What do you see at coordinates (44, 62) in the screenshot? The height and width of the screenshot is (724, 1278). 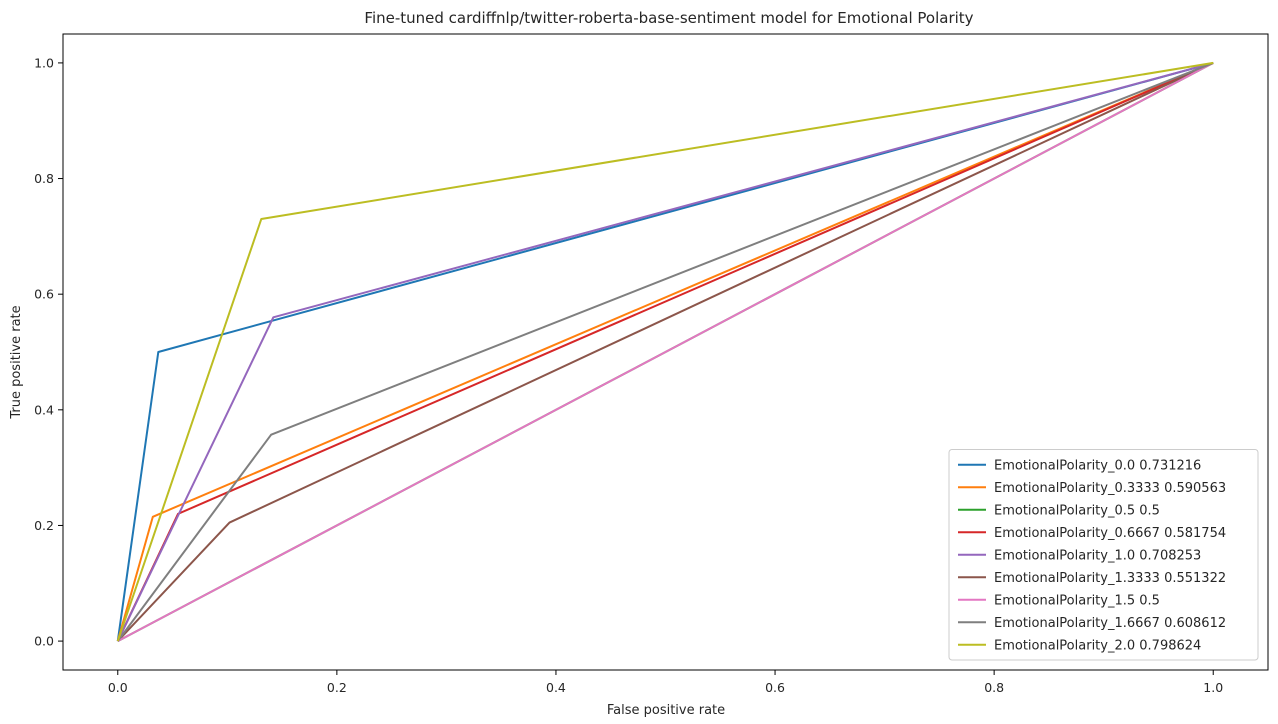 I see `y-tick-label-5: 1.0` at bounding box center [44, 62].